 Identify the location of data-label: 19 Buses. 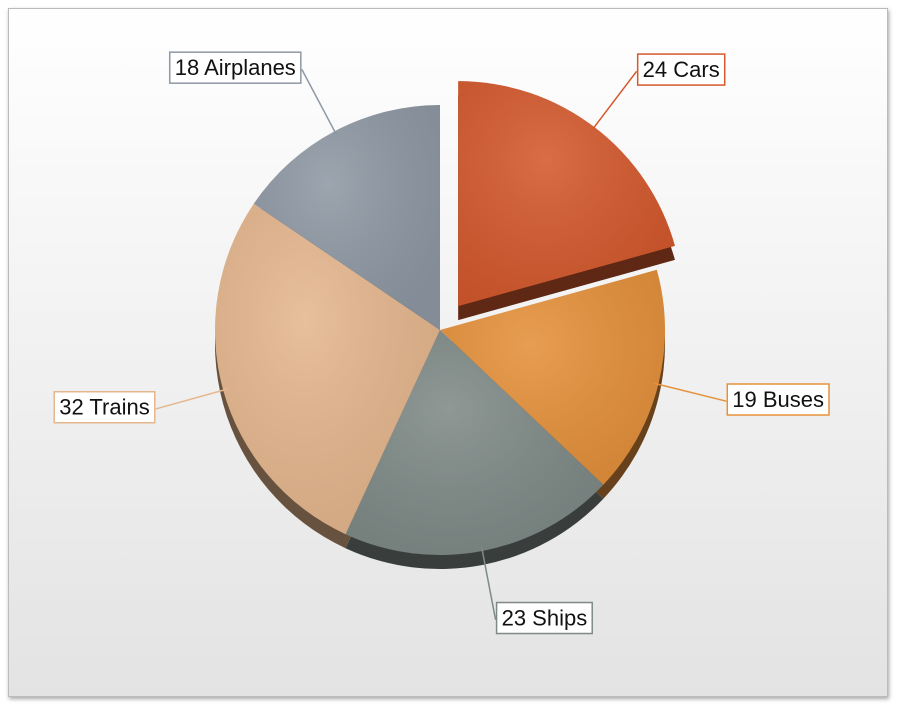
(778, 399).